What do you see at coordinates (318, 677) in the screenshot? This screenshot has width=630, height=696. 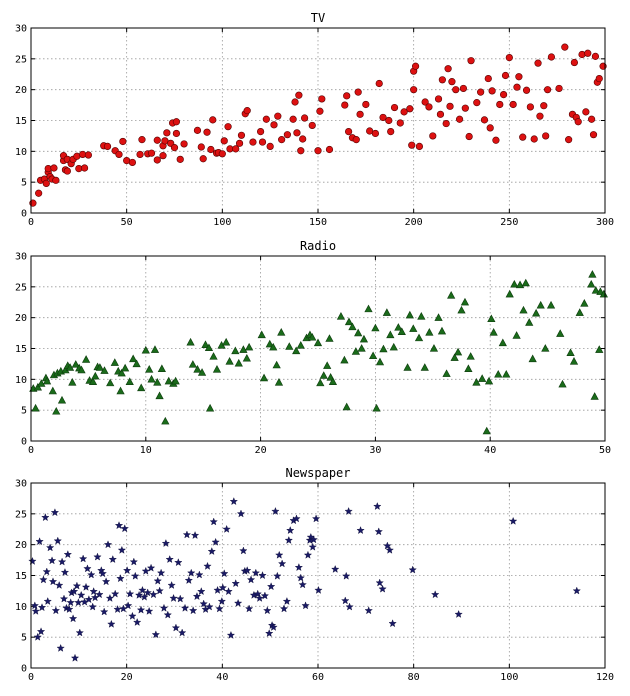 I see `x-tick-label: 60` at bounding box center [318, 677].